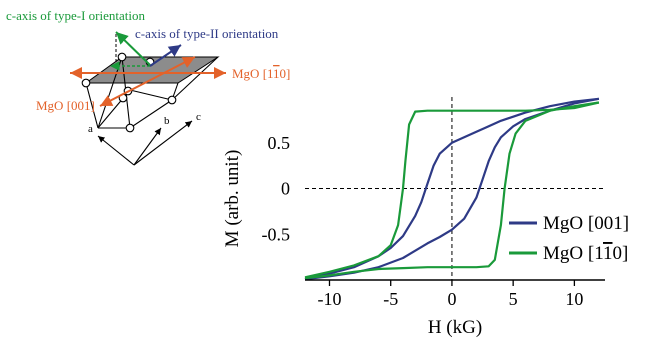 This screenshot has height=342, width=652. What do you see at coordinates (455, 327) in the screenshot?
I see `x-axis-label: H (kG)` at bounding box center [455, 327].